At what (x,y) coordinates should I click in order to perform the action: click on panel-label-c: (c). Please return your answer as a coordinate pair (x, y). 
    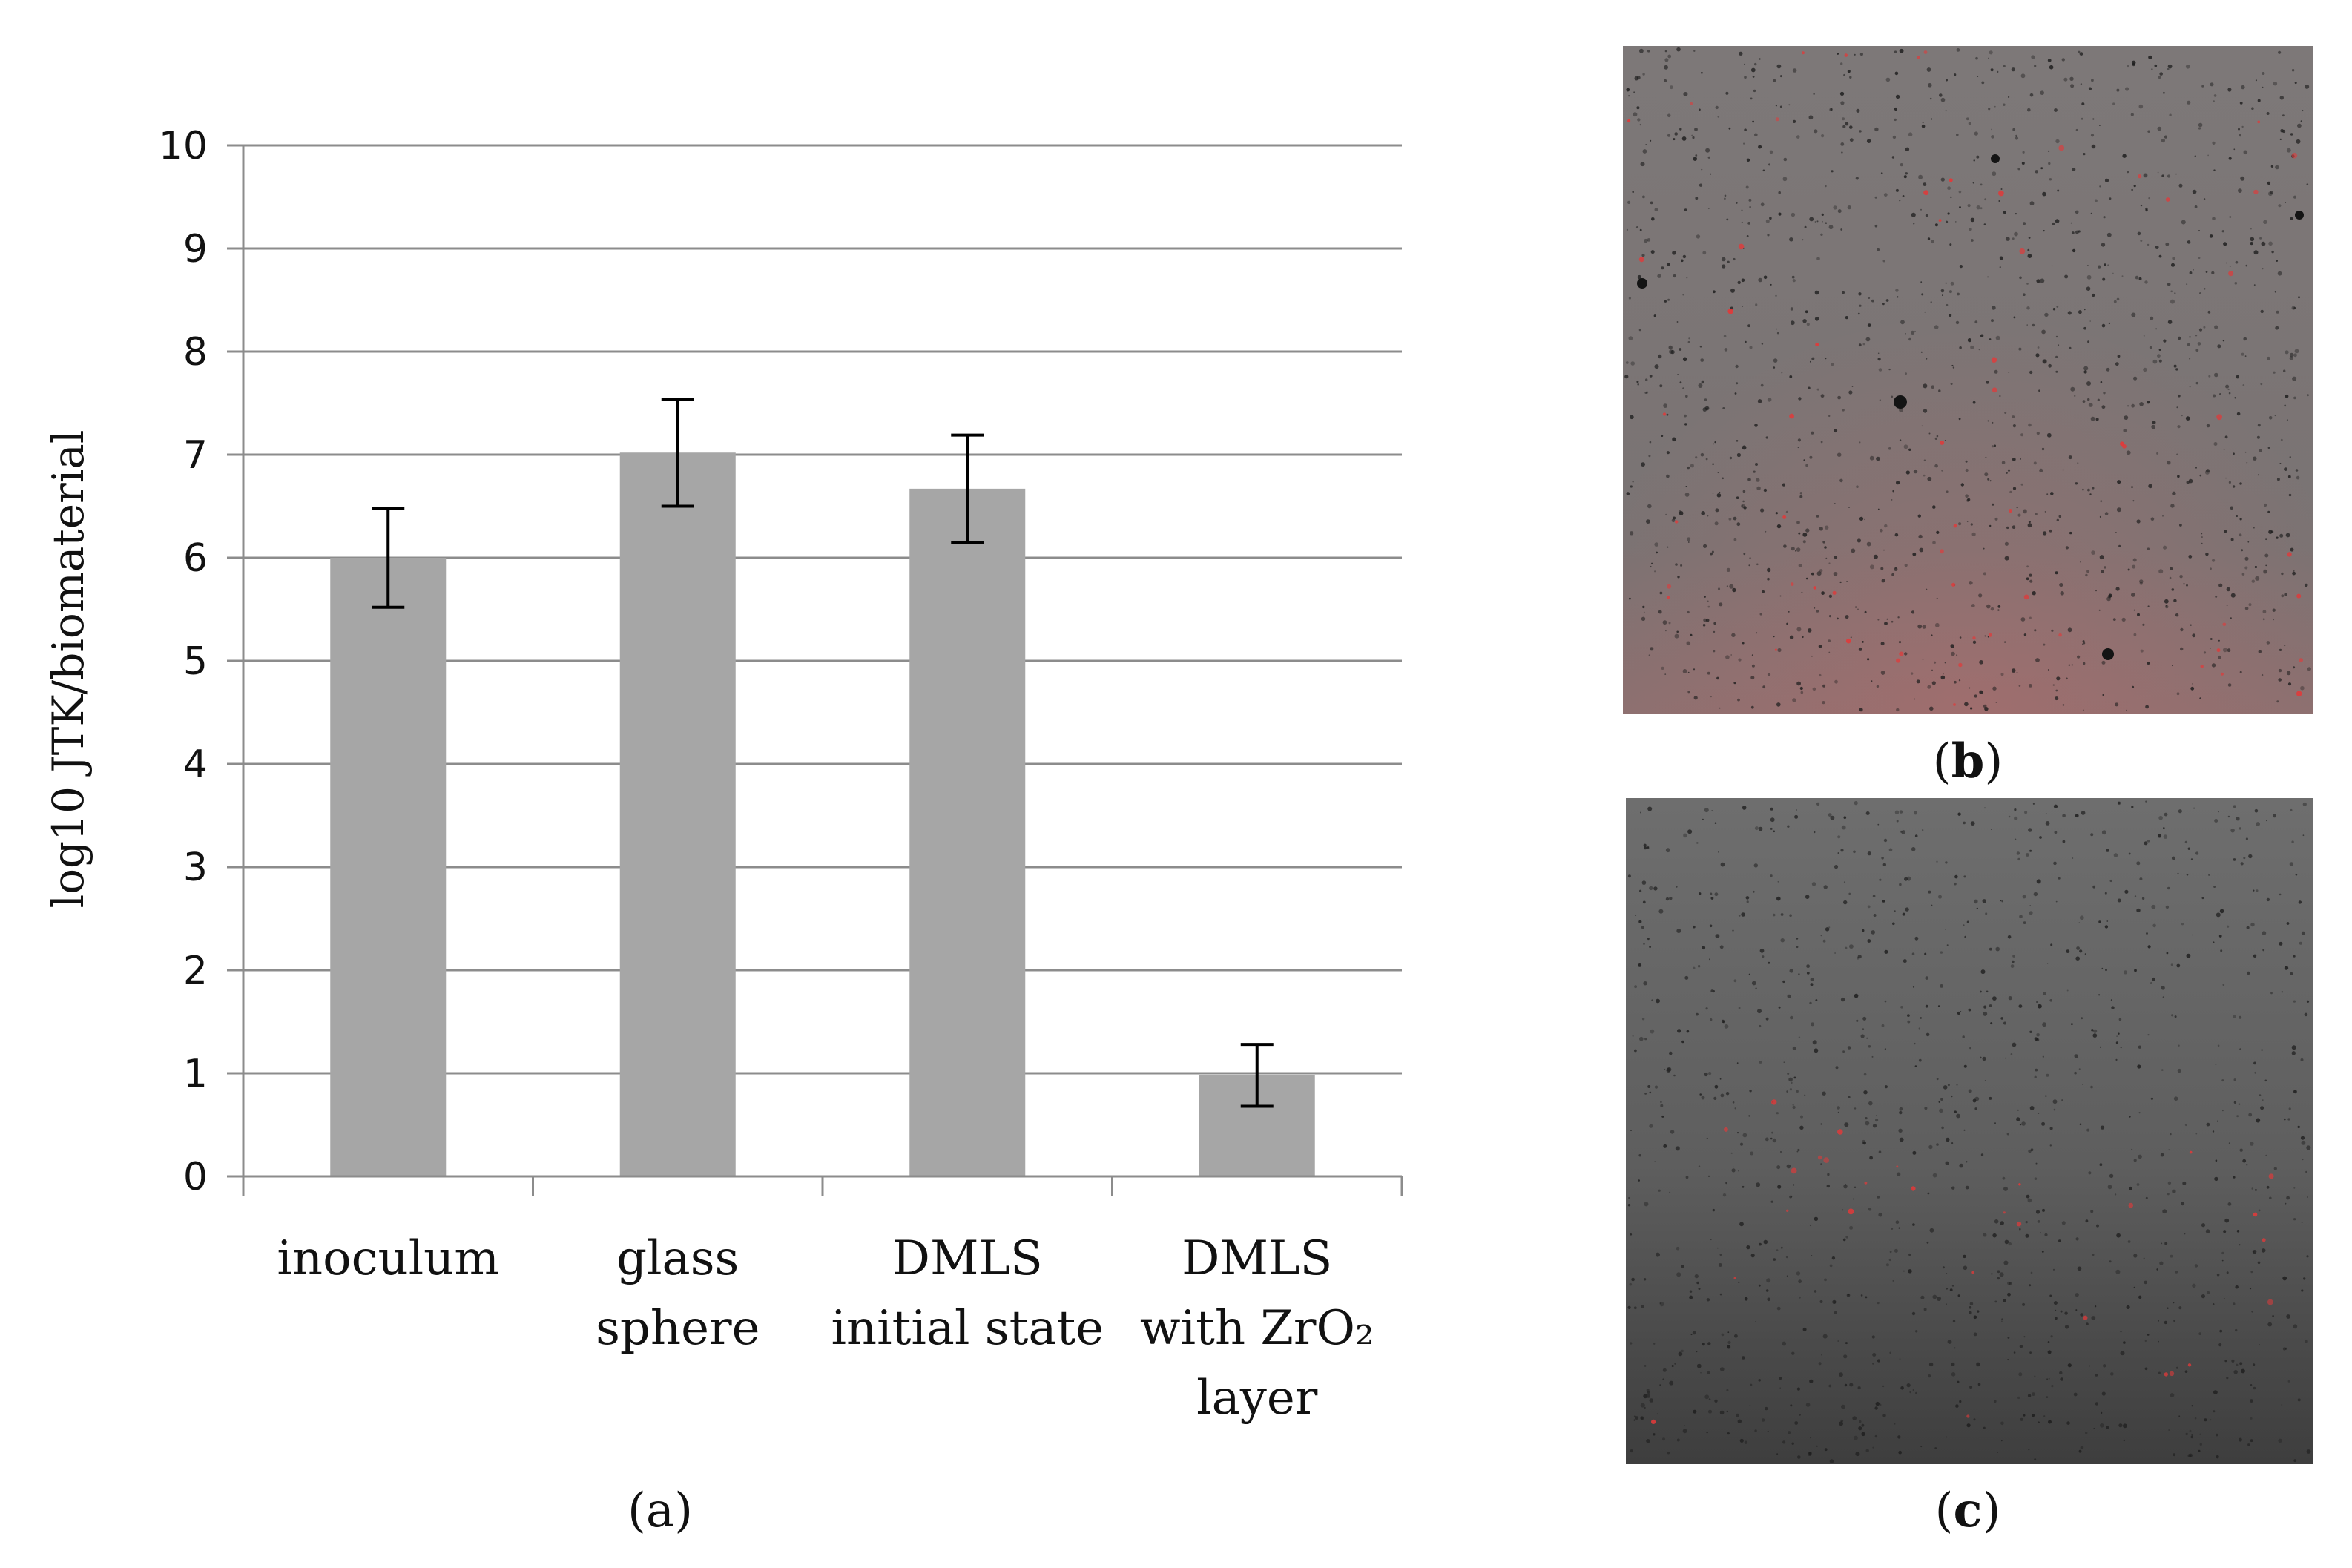
    Looking at the image, I should click on (1968, 1510).